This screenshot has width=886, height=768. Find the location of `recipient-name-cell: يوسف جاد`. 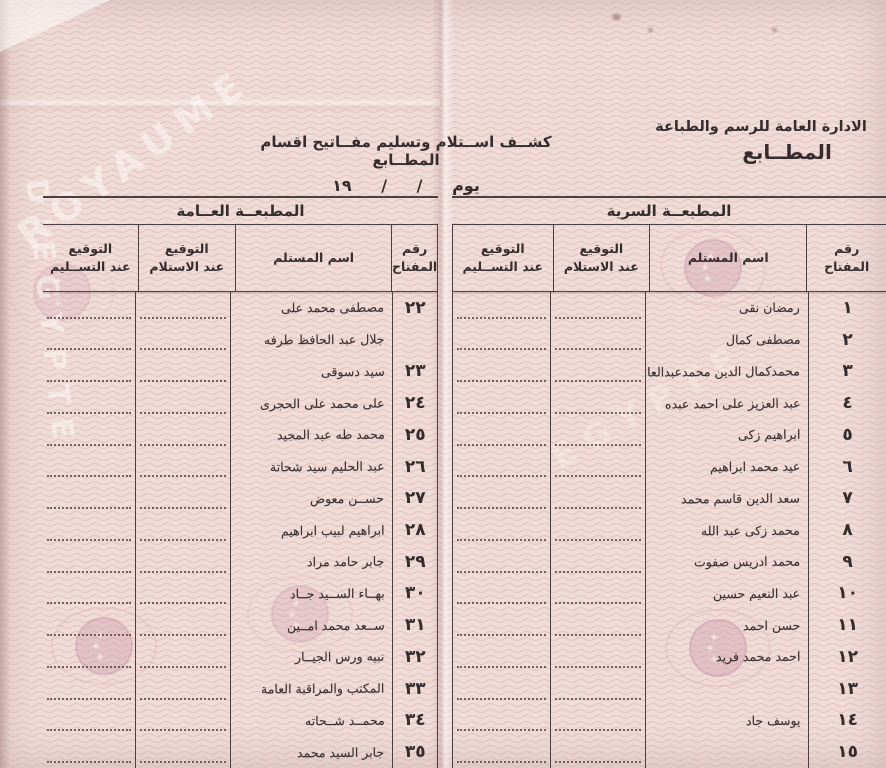

recipient-name-cell: يوسف جاد is located at coordinates (726, 720).